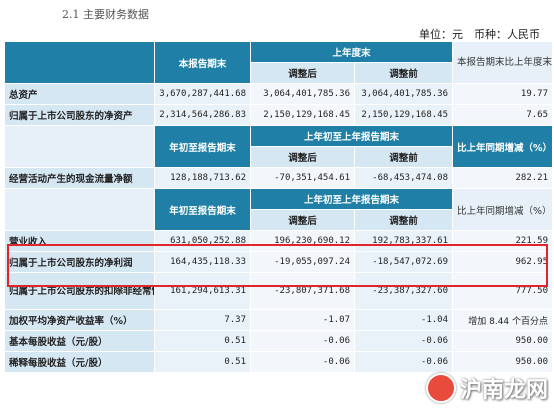 The height and width of the screenshot is (408, 554). Describe the element at coordinates (302, 320) in the screenshot. I see `cell-value: -1.07` at that location.